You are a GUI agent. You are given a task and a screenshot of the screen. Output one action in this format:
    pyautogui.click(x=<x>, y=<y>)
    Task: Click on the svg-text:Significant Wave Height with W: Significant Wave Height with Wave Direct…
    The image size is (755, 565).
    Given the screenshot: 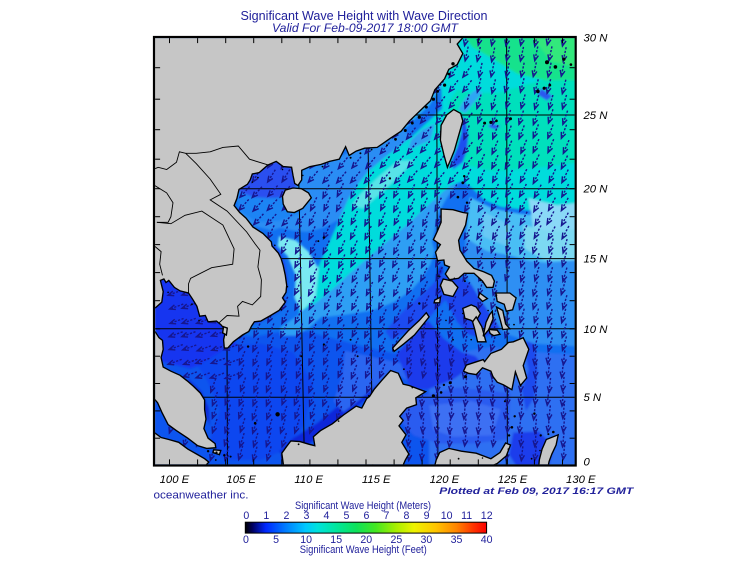 What is the action you would take?
    pyautogui.click(x=364, y=15)
    